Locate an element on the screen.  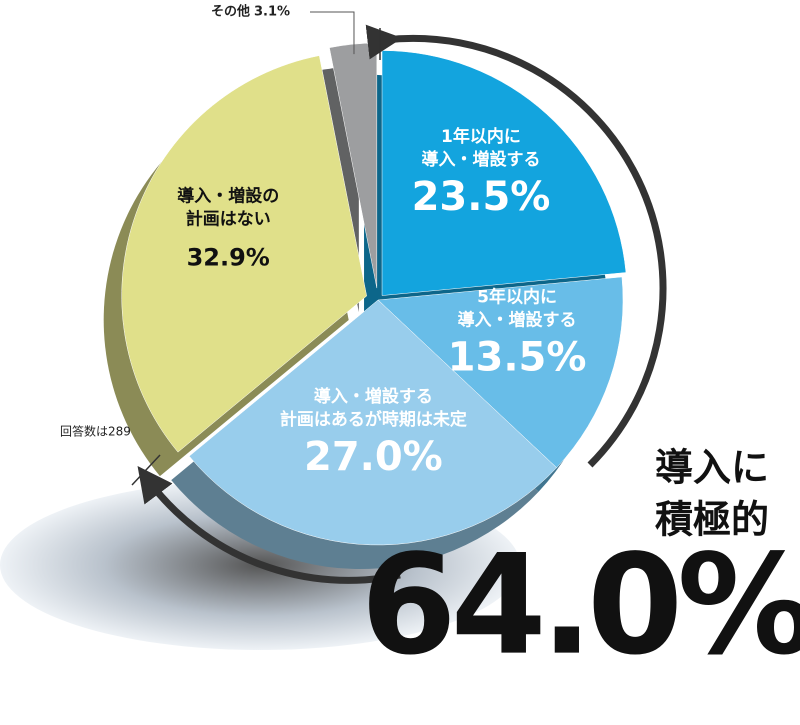
category-label: 5年以内に is located at coordinates (517, 297).